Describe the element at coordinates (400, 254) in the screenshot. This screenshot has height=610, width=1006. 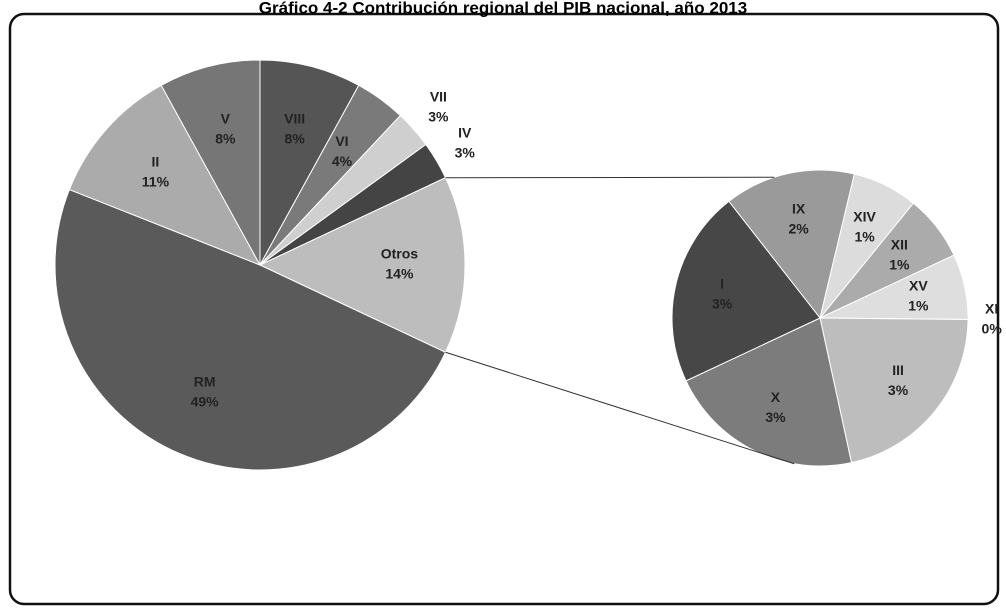
I see `slice-category: Otros` at that location.